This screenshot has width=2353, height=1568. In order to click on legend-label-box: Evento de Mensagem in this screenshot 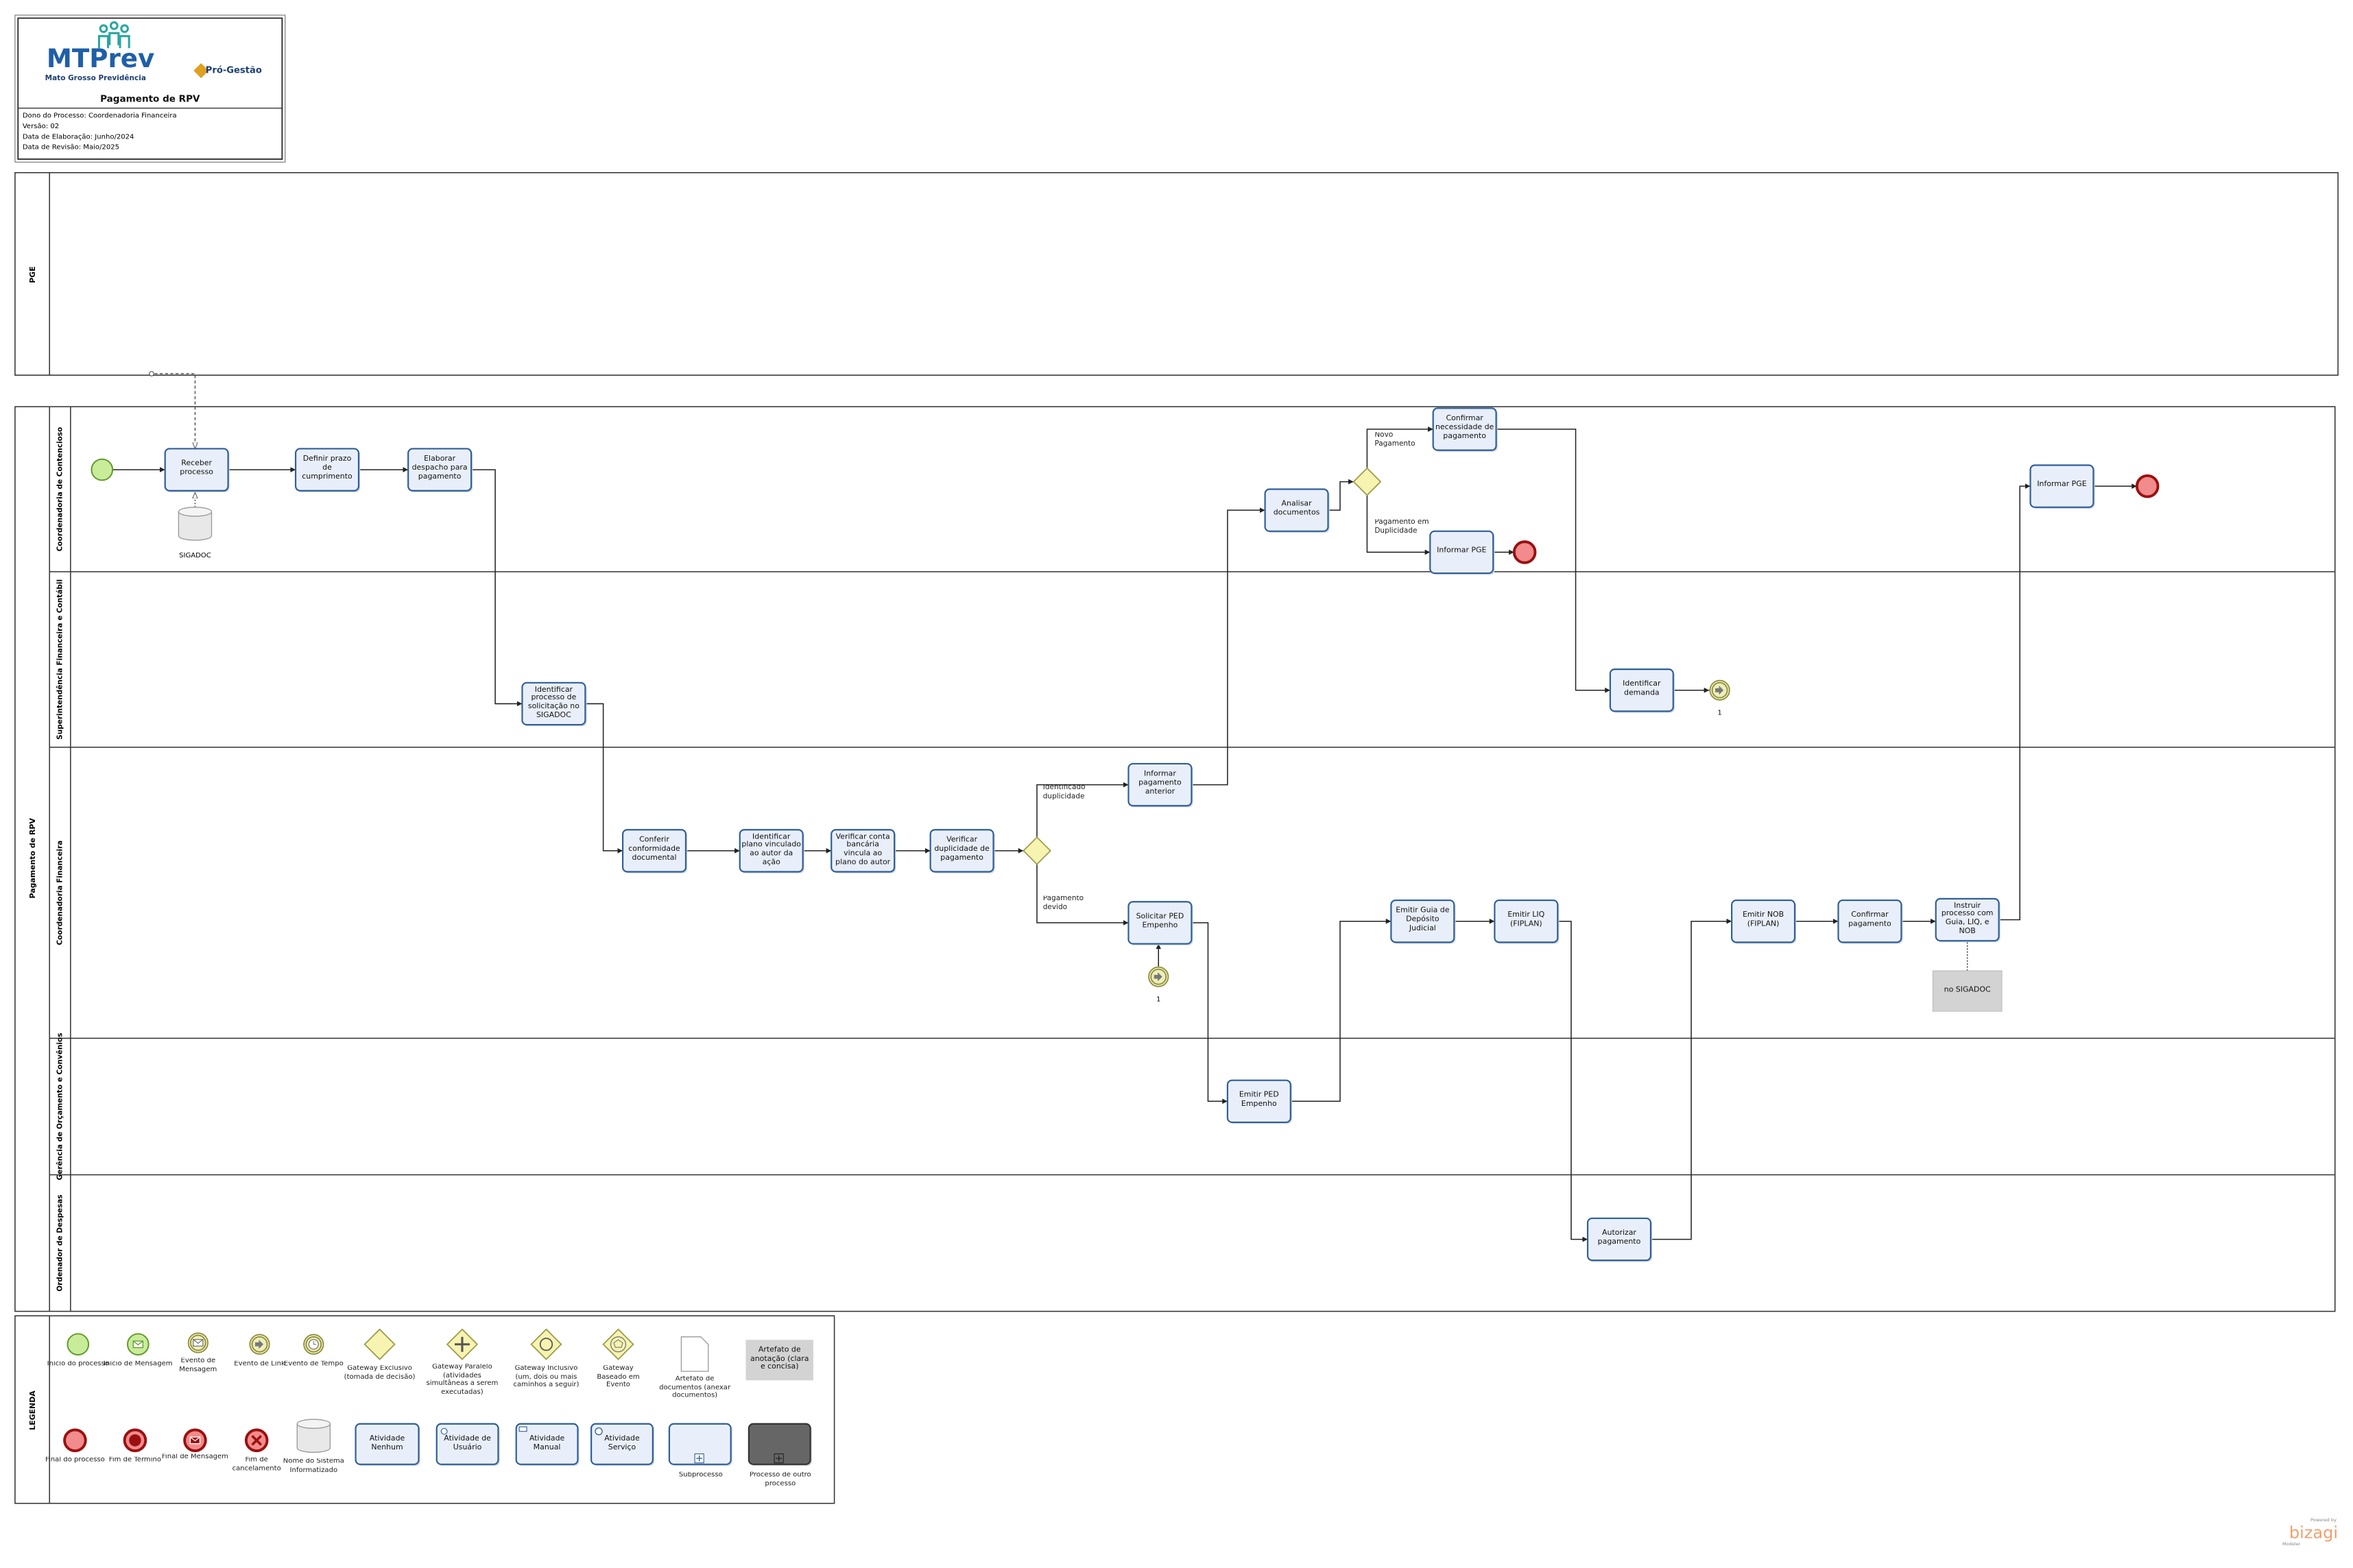, I will do `click(198, 1365)`.